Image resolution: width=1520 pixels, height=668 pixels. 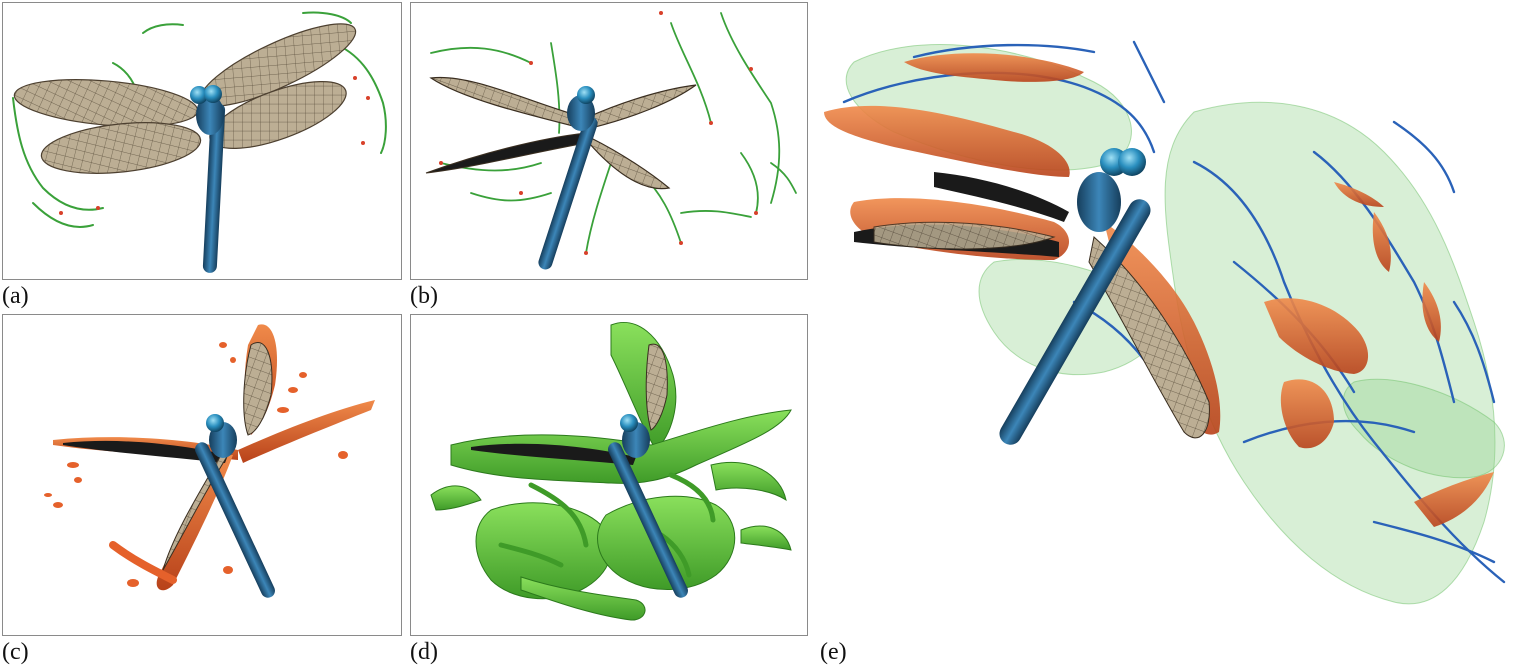 What do you see at coordinates (424, 296) in the screenshot?
I see `panel-b-label: (b)` at bounding box center [424, 296].